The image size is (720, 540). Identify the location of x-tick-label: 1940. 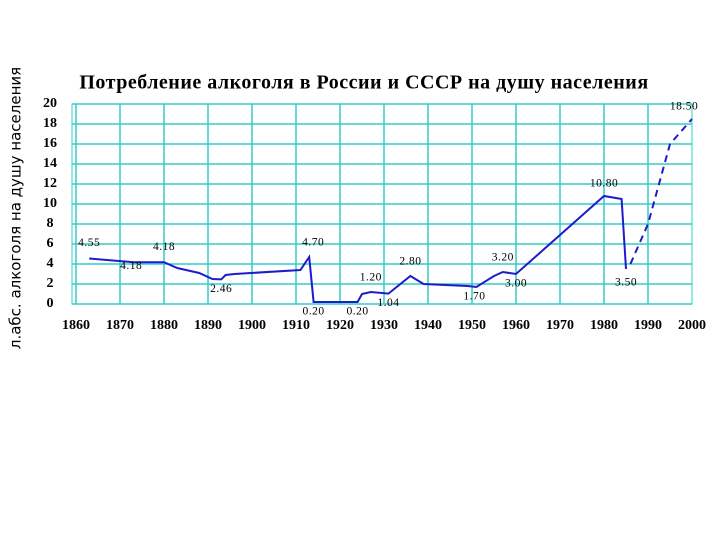
(428, 325).